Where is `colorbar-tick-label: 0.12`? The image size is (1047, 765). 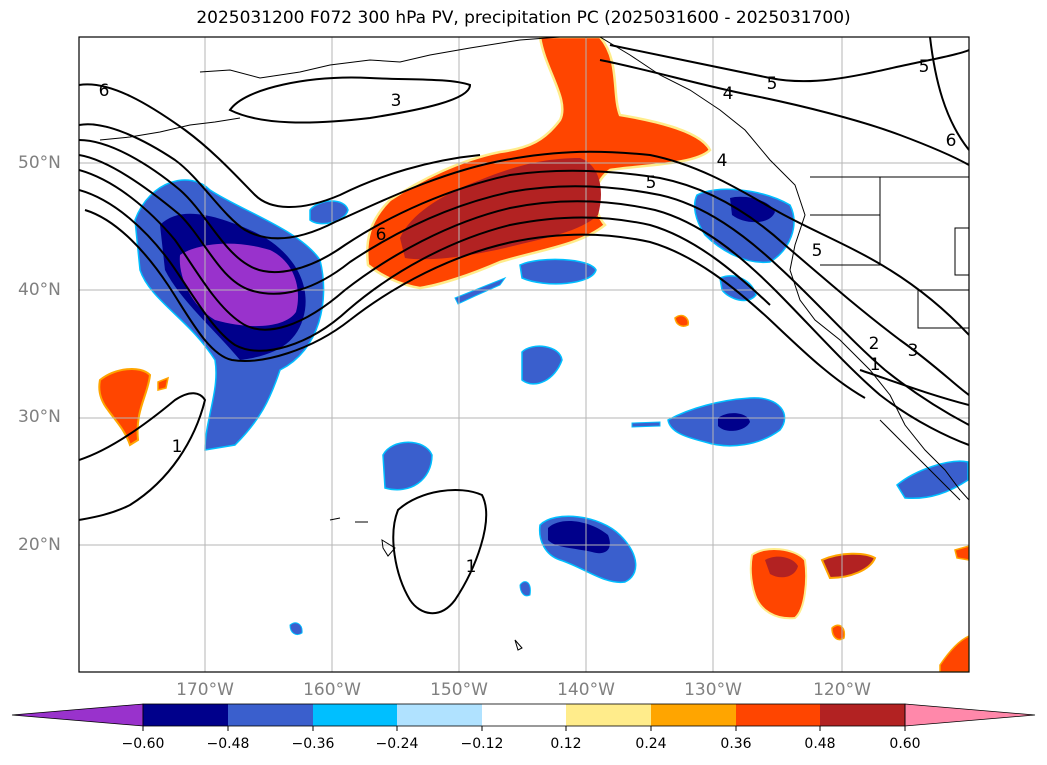 colorbar-tick-label: 0.12 is located at coordinates (566, 744).